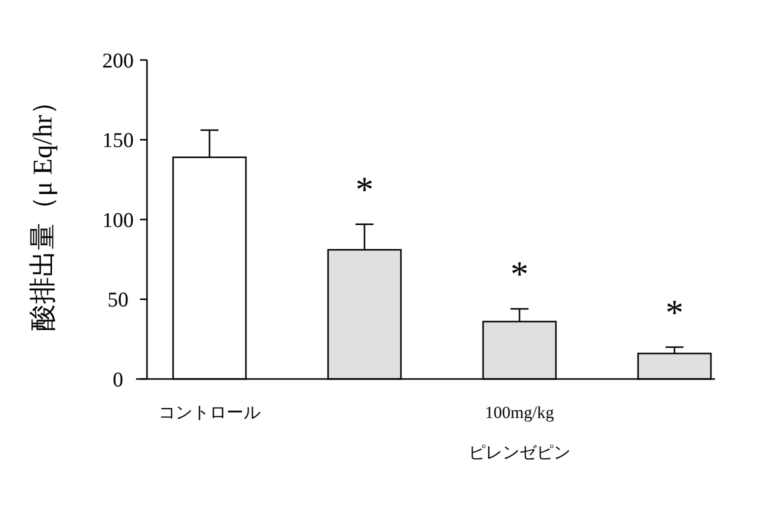 This screenshot has width=771, height=506. Describe the element at coordinates (118, 220) in the screenshot. I see `y-tick-label: 100` at that location.